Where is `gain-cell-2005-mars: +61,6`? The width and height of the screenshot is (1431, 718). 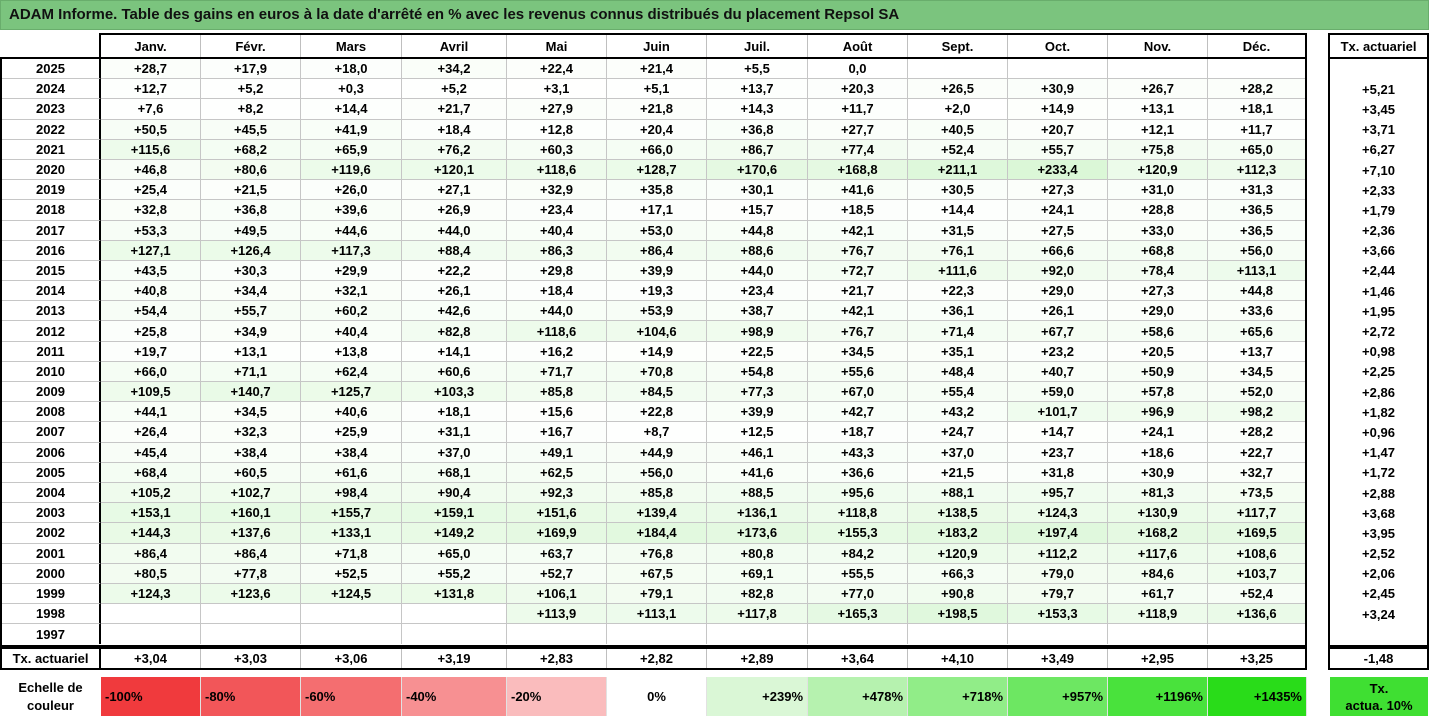
gain-cell-2005-mars: +61,6 is located at coordinates (351, 472).